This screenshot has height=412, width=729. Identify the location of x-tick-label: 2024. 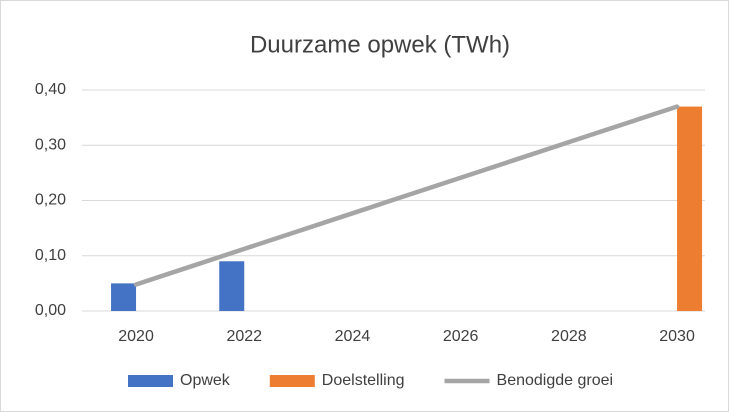
(353, 336).